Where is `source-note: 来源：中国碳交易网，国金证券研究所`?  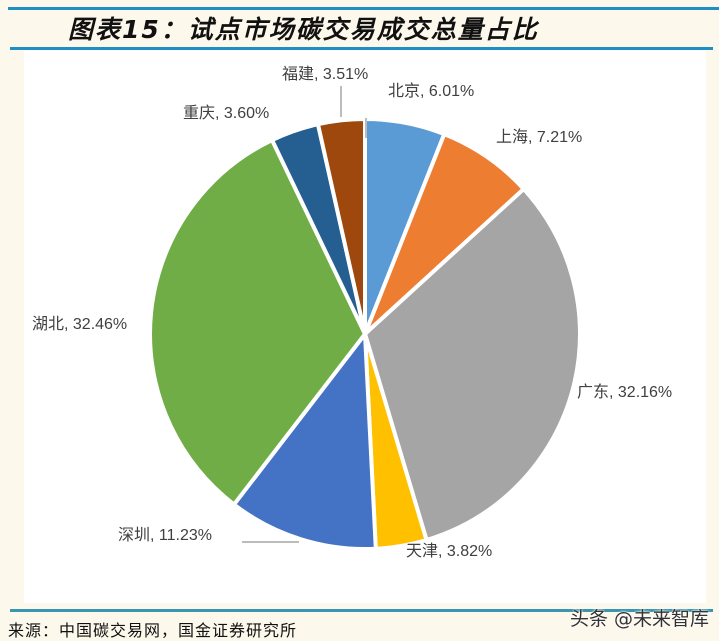 source-note: 来源：中国碳交易网，国金证券研究所 is located at coordinates (153, 630).